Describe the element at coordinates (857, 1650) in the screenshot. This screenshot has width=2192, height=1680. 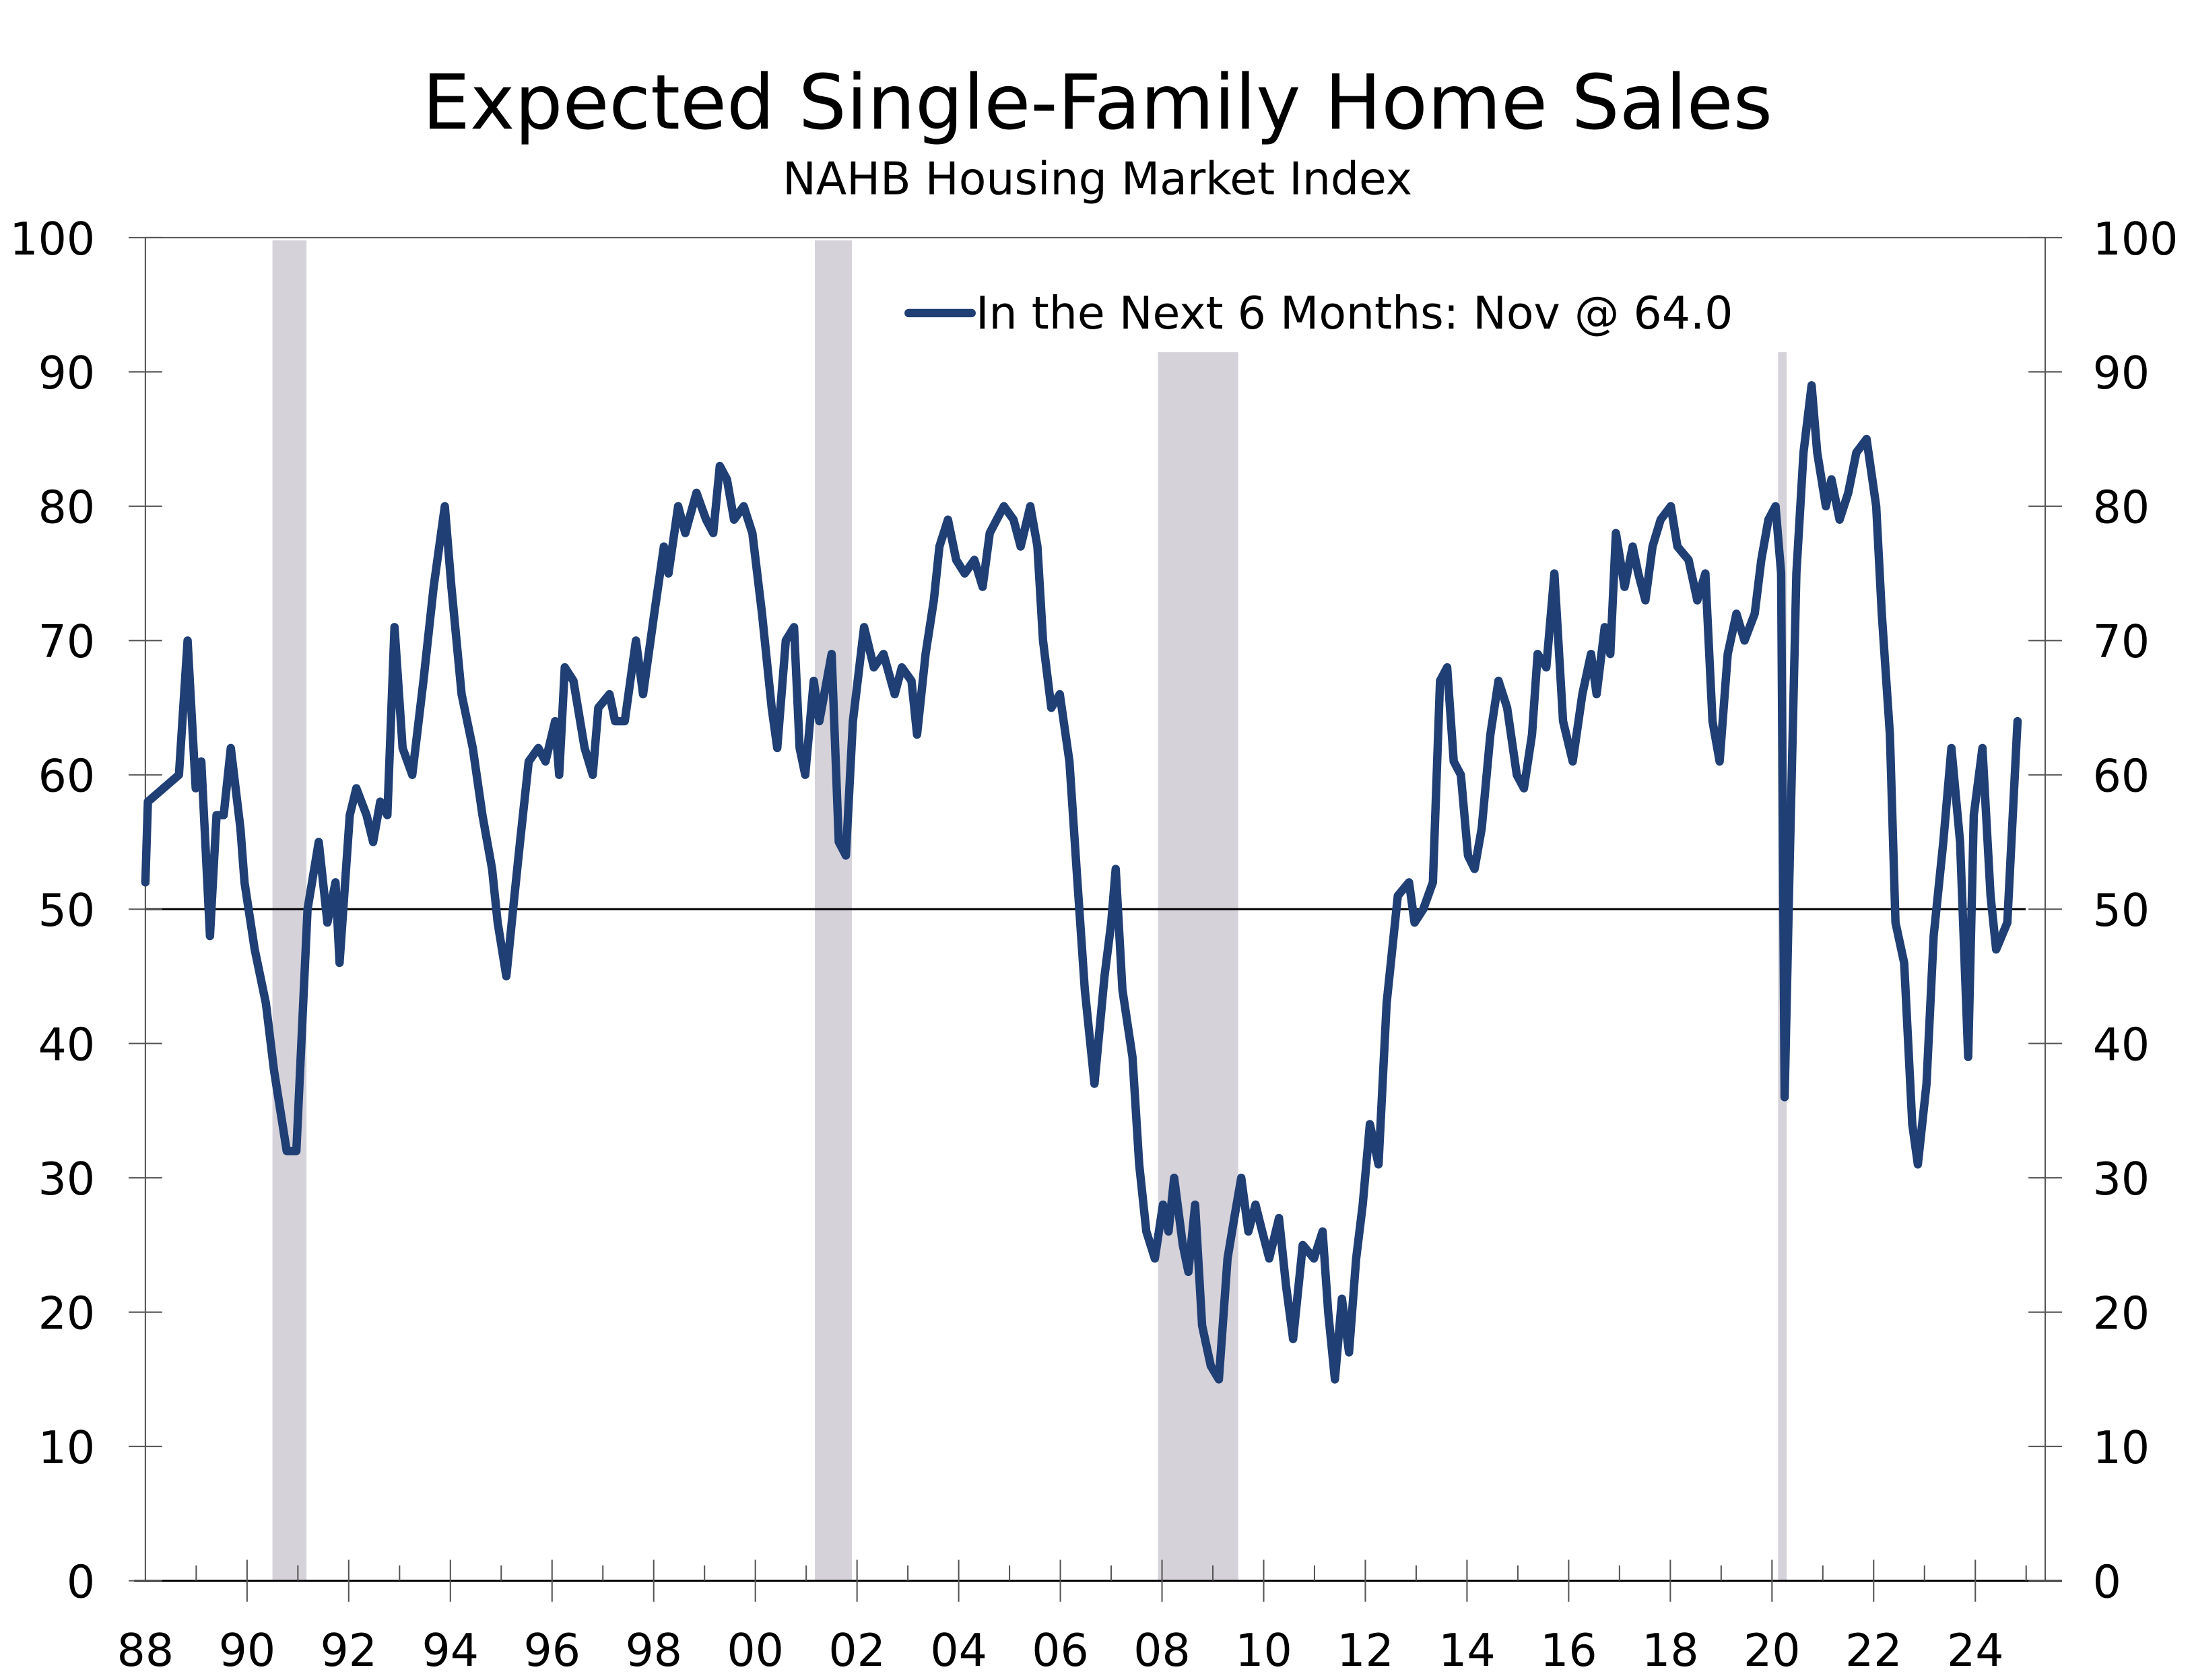
I see `x-tick-label: 02` at that location.